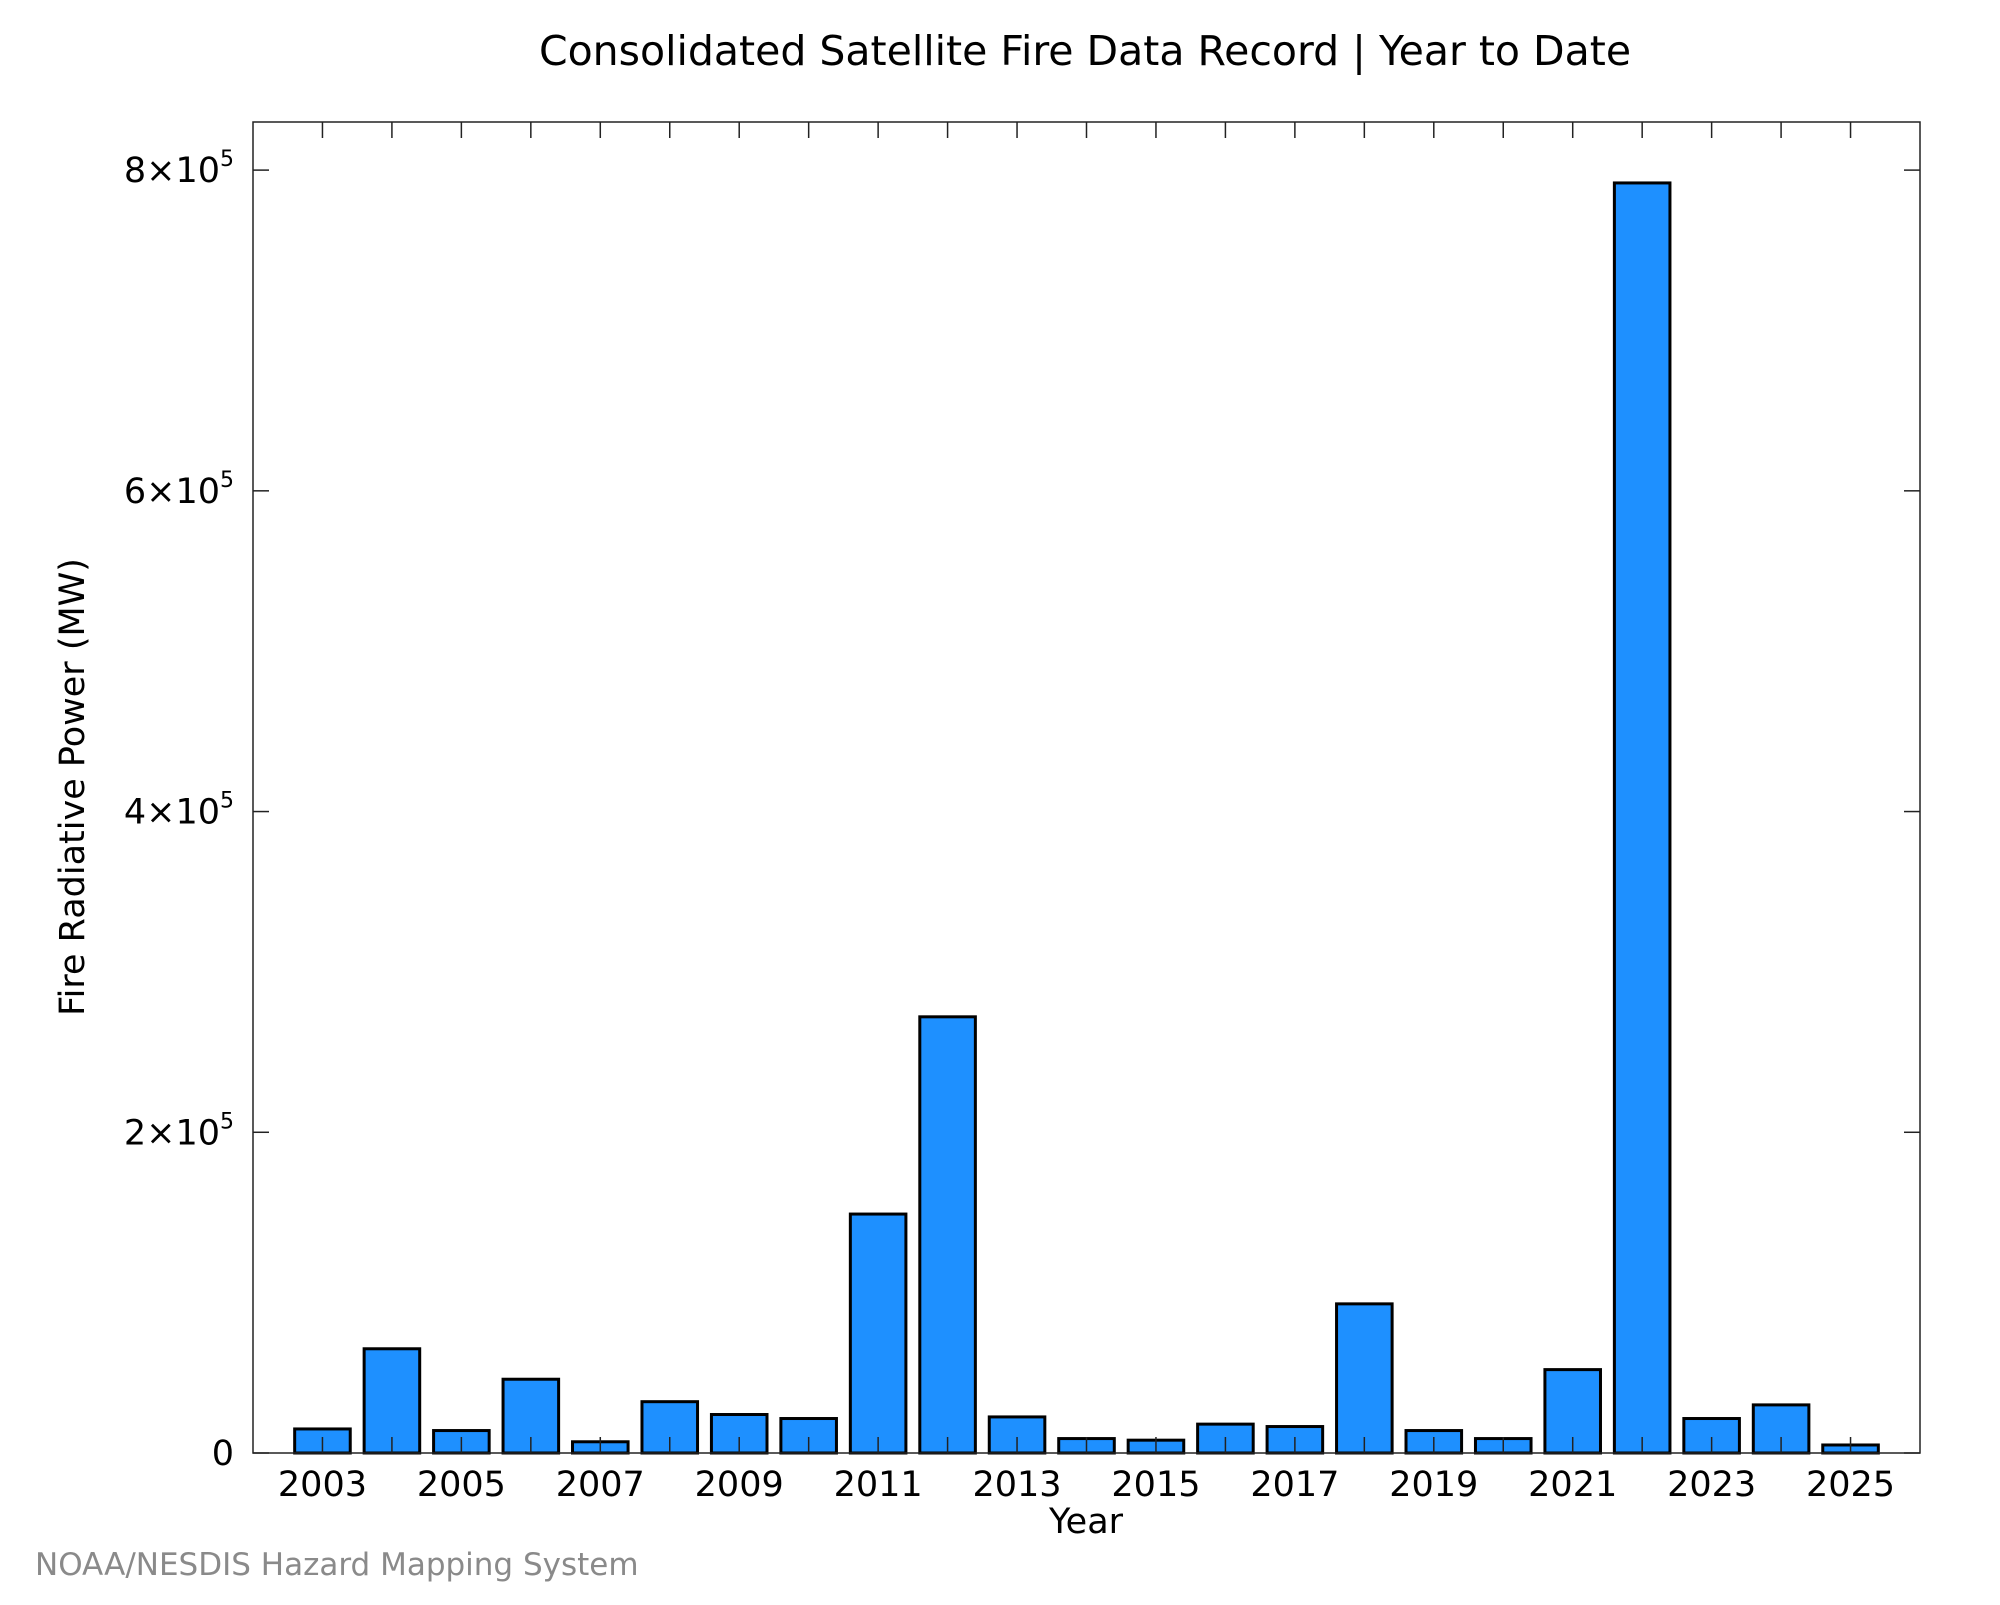 The width and height of the screenshot is (2000, 1605). I want to click on y-tick-label-200000: 2×10⁵, so click(179, 1131).